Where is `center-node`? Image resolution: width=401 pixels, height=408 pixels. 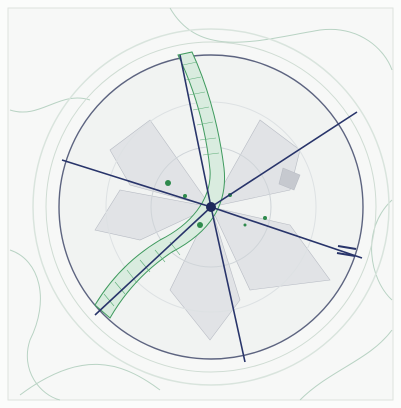 center-node is located at coordinates (211, 207).